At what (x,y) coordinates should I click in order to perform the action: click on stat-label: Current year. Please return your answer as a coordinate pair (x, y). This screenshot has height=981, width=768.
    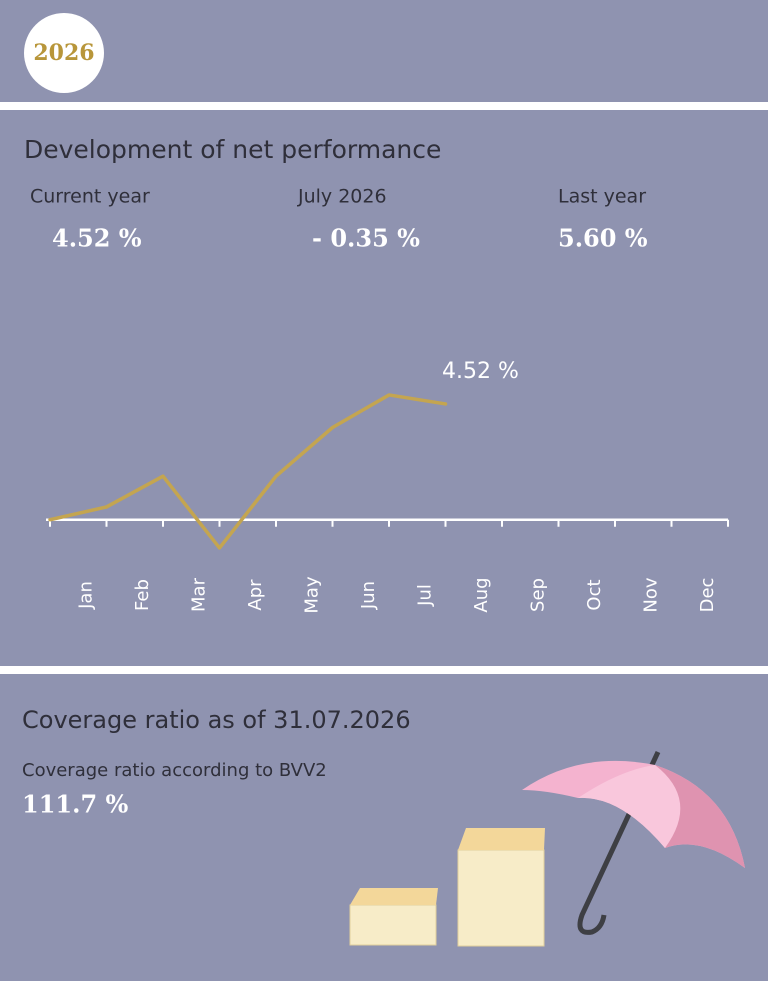
    Looking at the image, I should click on (90, 197).